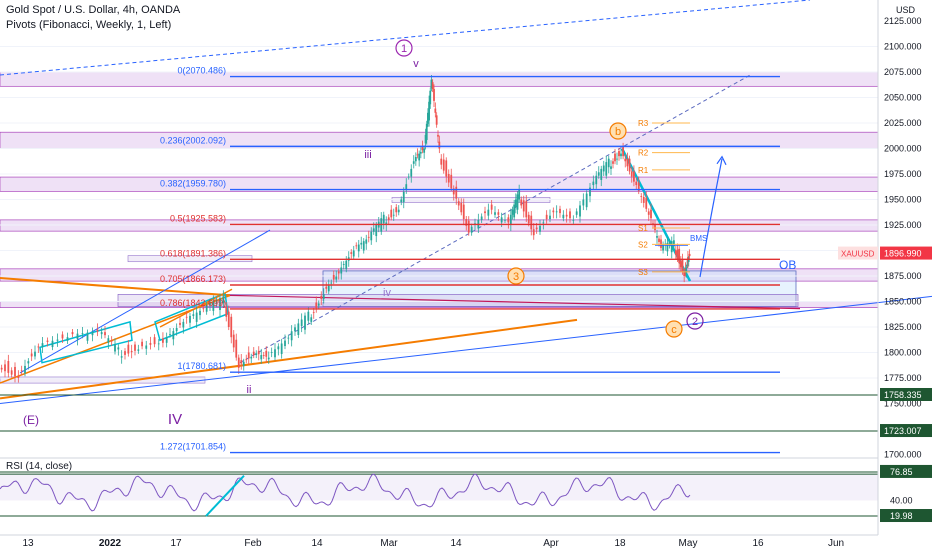 The image size is (932, 550). I want to click on price-tick-label: 2100.000, so click(903, 47).